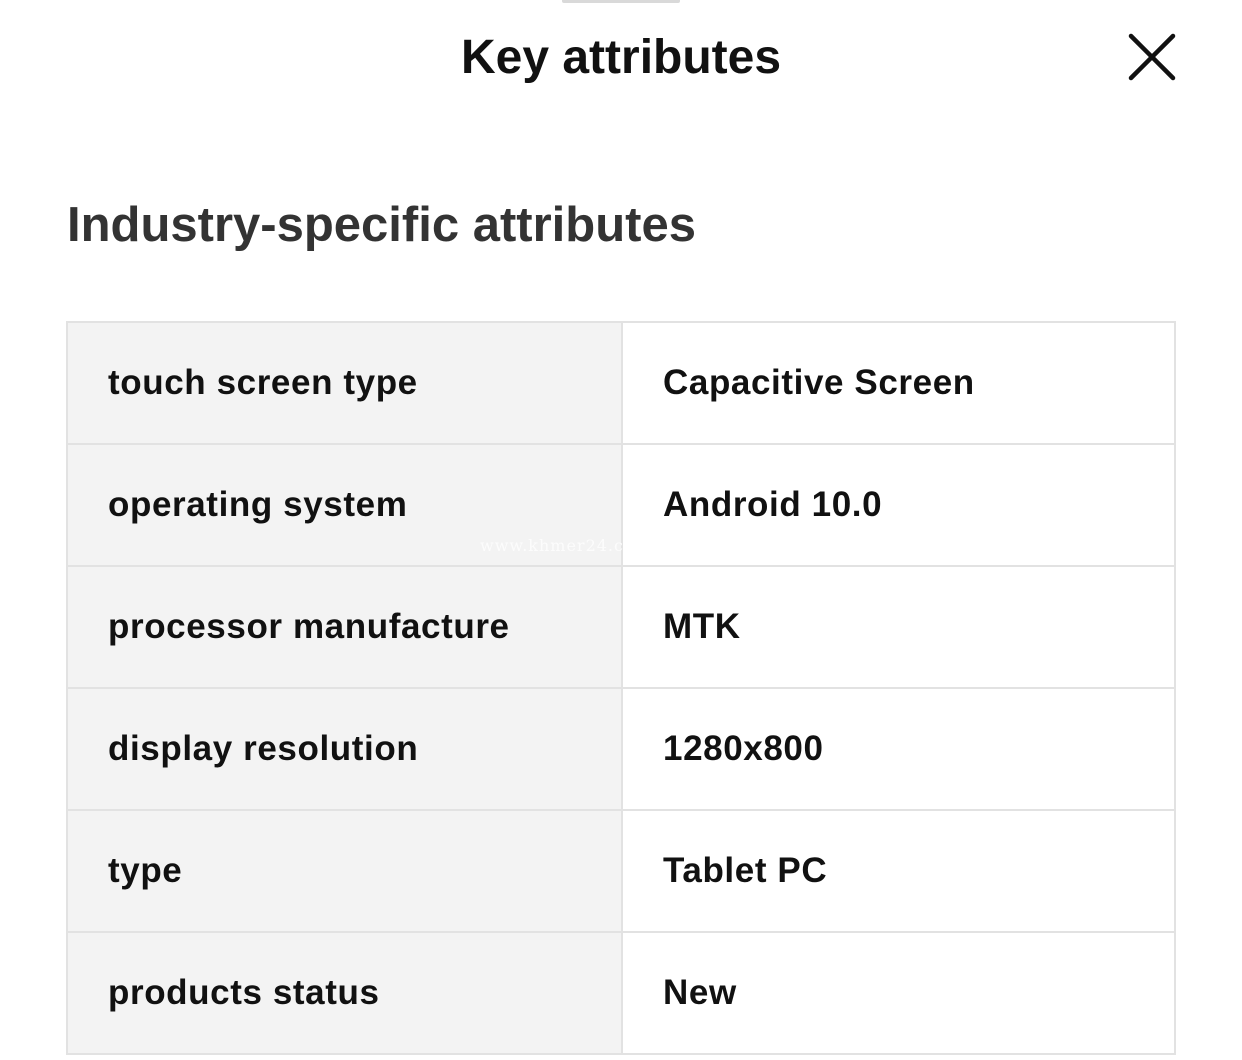  I want to click on table-row: display resolution 1280x800, so click(621, 749).